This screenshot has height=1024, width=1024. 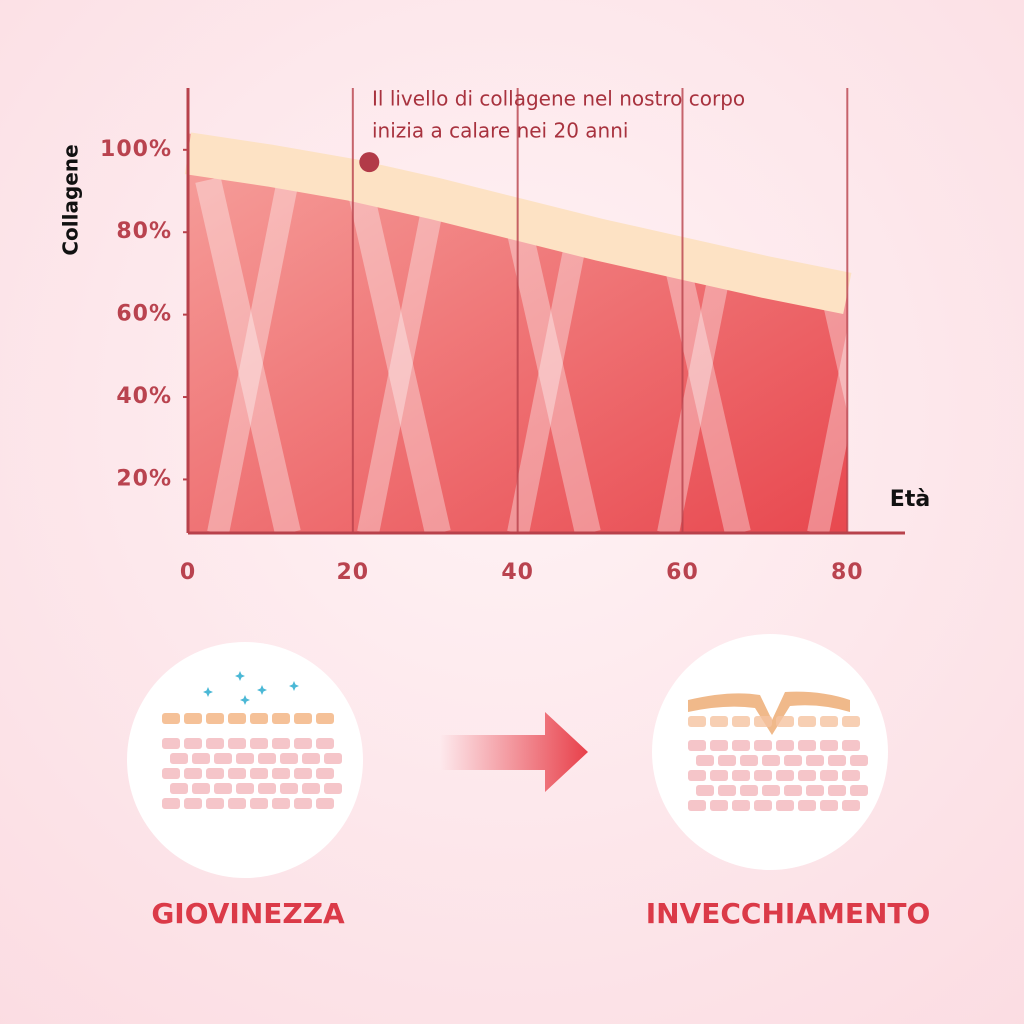 I want to click on y-tick-label: 60%, so click(x=144, y=314).